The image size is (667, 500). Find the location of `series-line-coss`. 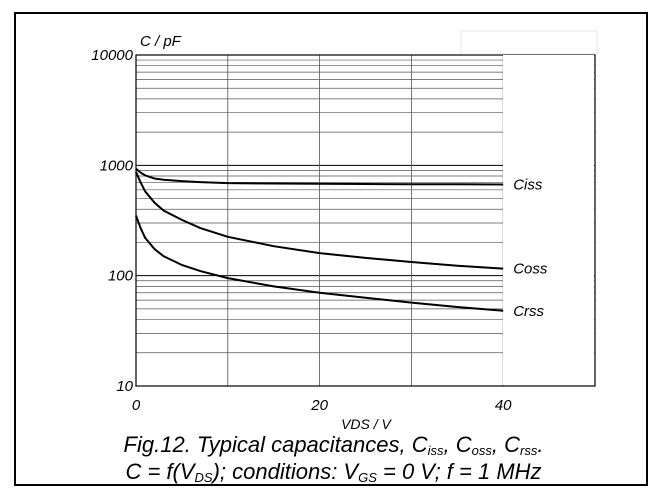

series-line-coss is located at coordinates (319, 220).